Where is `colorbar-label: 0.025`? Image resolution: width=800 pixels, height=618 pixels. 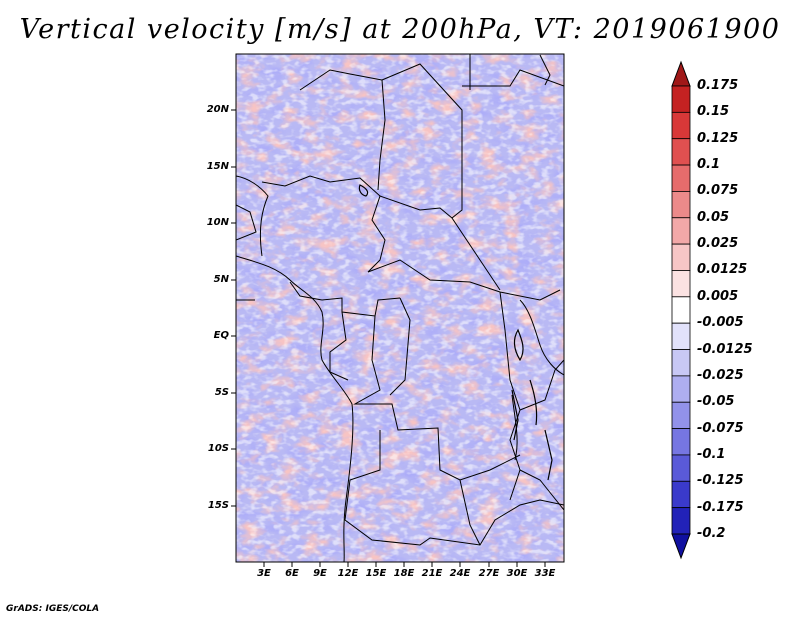
colorbar-label: 0.025 is located at coordinates (718, 244).